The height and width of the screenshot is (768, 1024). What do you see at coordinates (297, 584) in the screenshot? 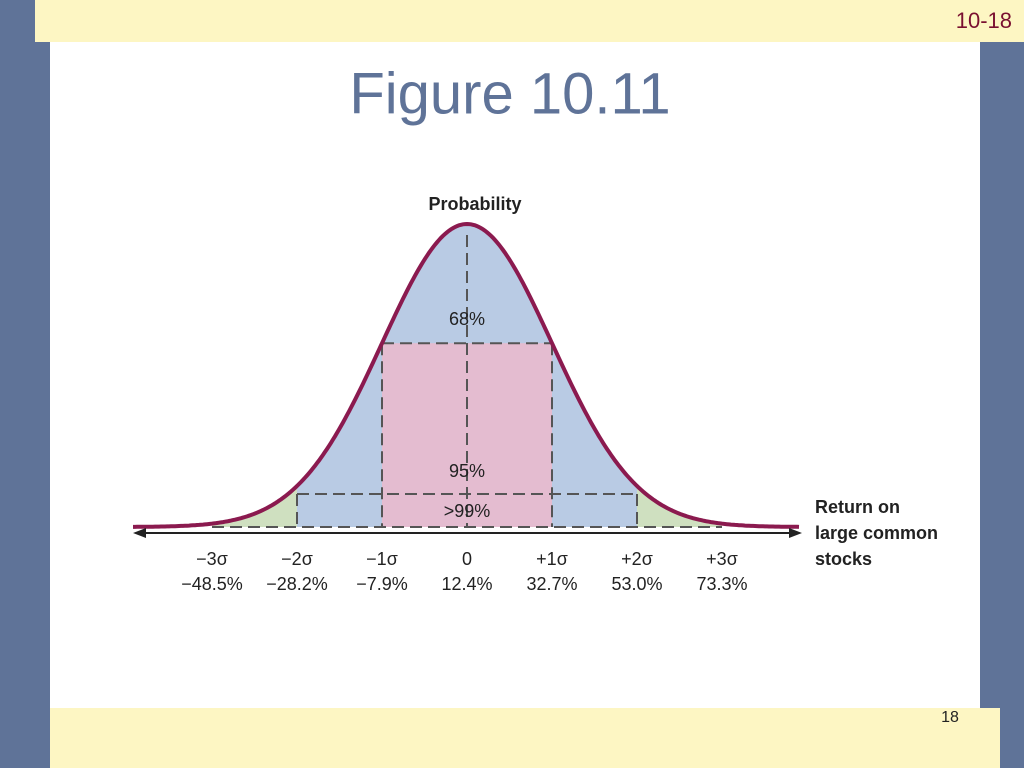
I see `return-label: −28.2%` at bounding box center [297, 584].